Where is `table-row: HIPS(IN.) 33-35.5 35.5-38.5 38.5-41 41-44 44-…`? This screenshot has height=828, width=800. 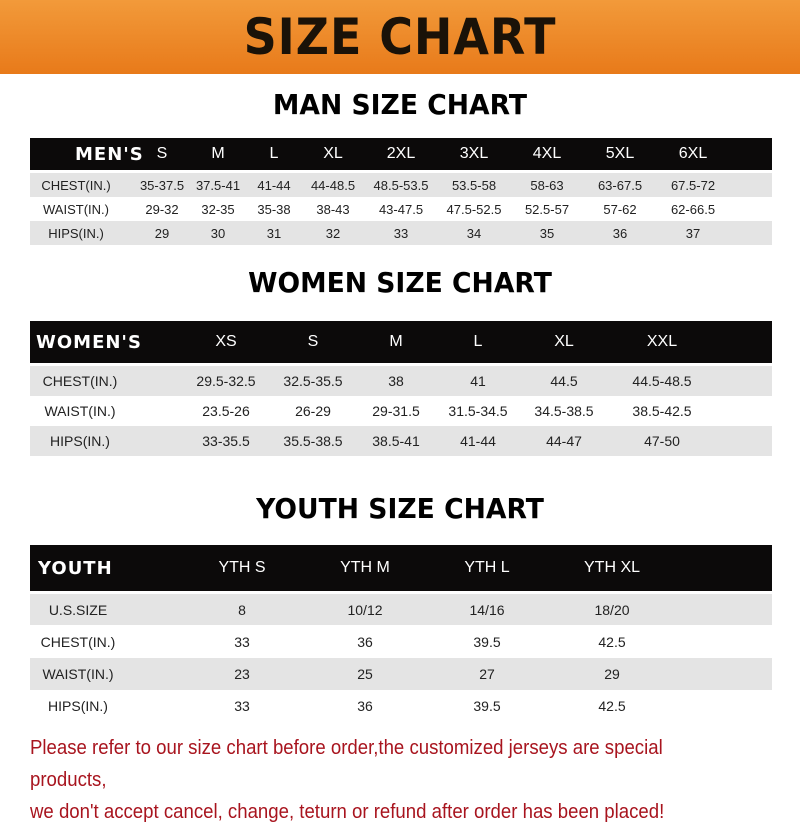 table-row: HIPS(IN.) 33-35.5 35.5-38.5 38.5-41 41-44 44-… is located at coordinates (401, 441).